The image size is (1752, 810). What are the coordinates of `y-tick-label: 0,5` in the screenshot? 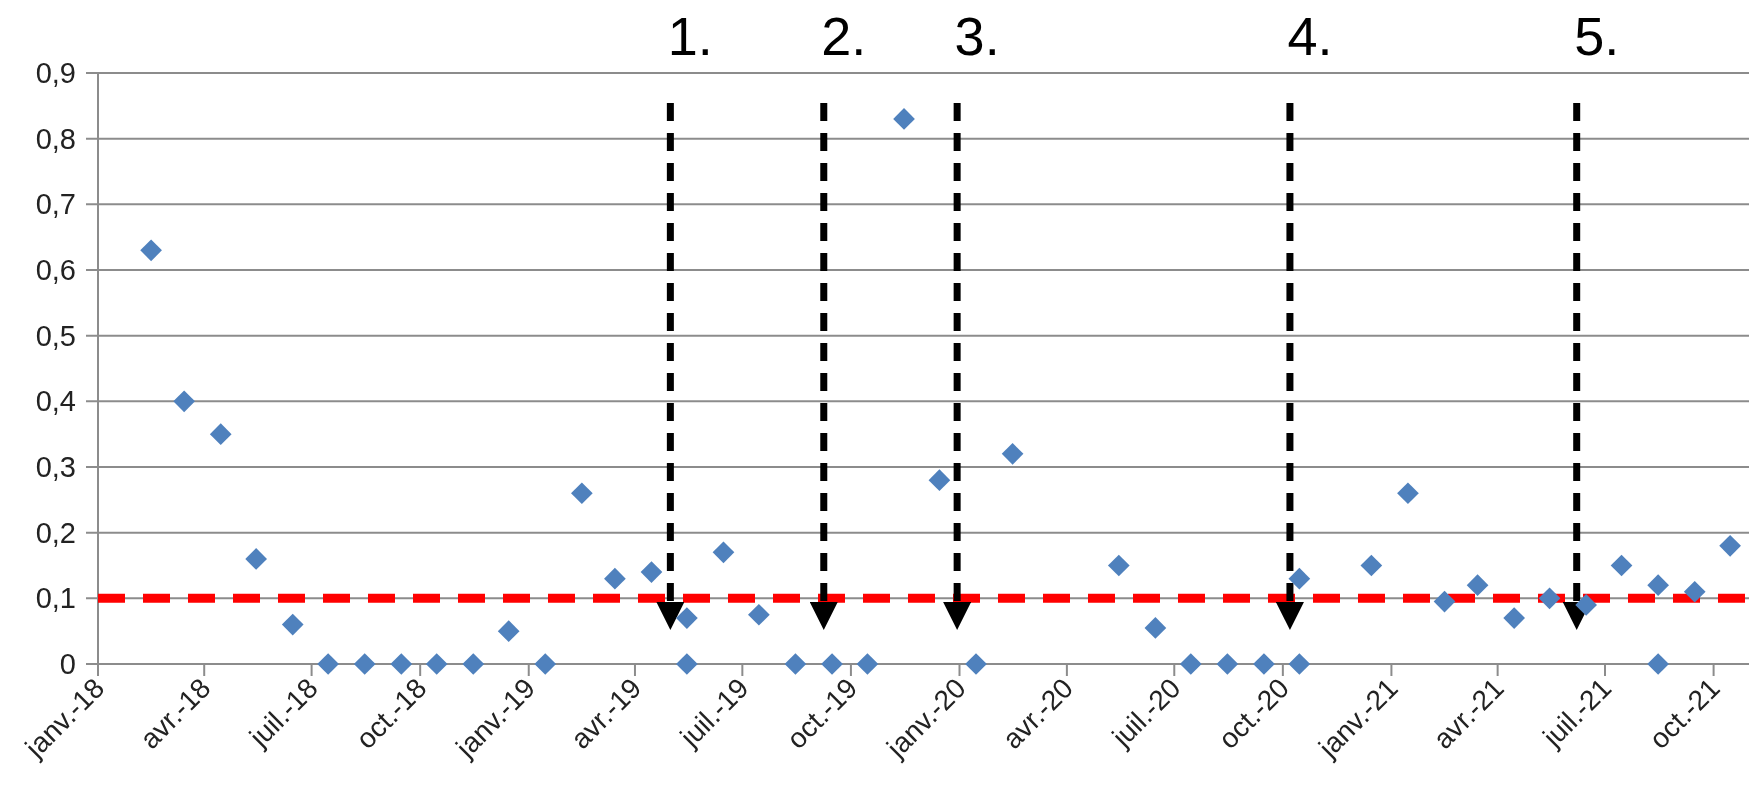 It's located at (55, 335).